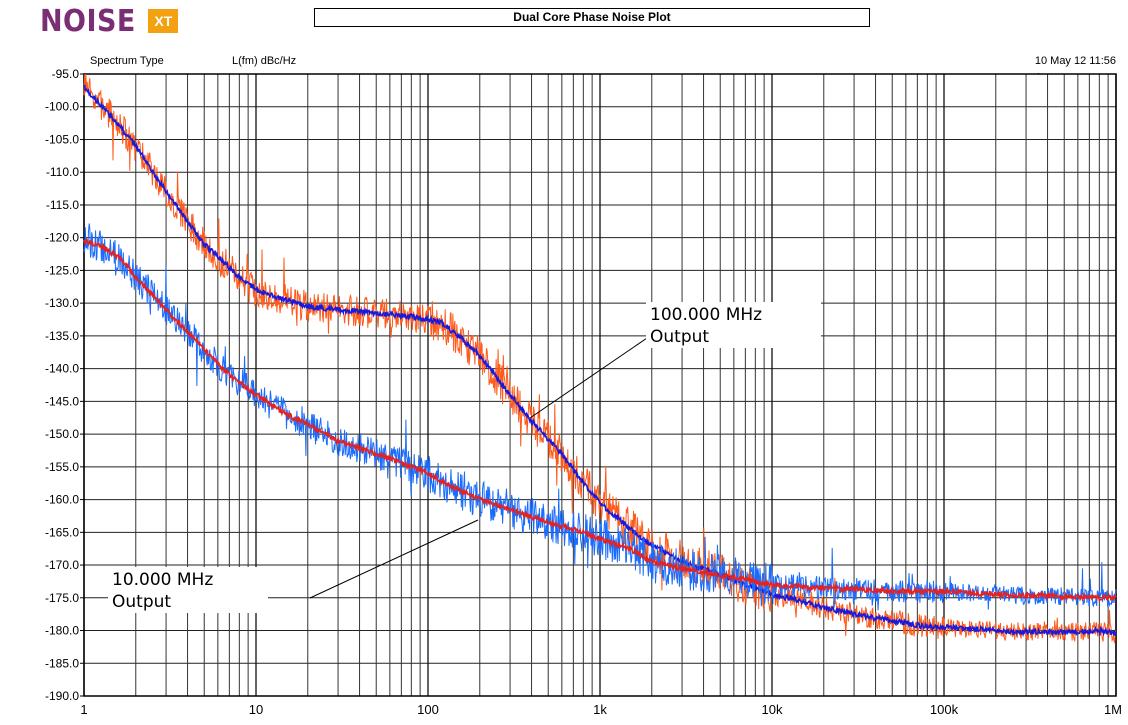  Describe the element at coordinates (62, 500) in the screenshot. I see `y-tick-label: -160.0` at that location.